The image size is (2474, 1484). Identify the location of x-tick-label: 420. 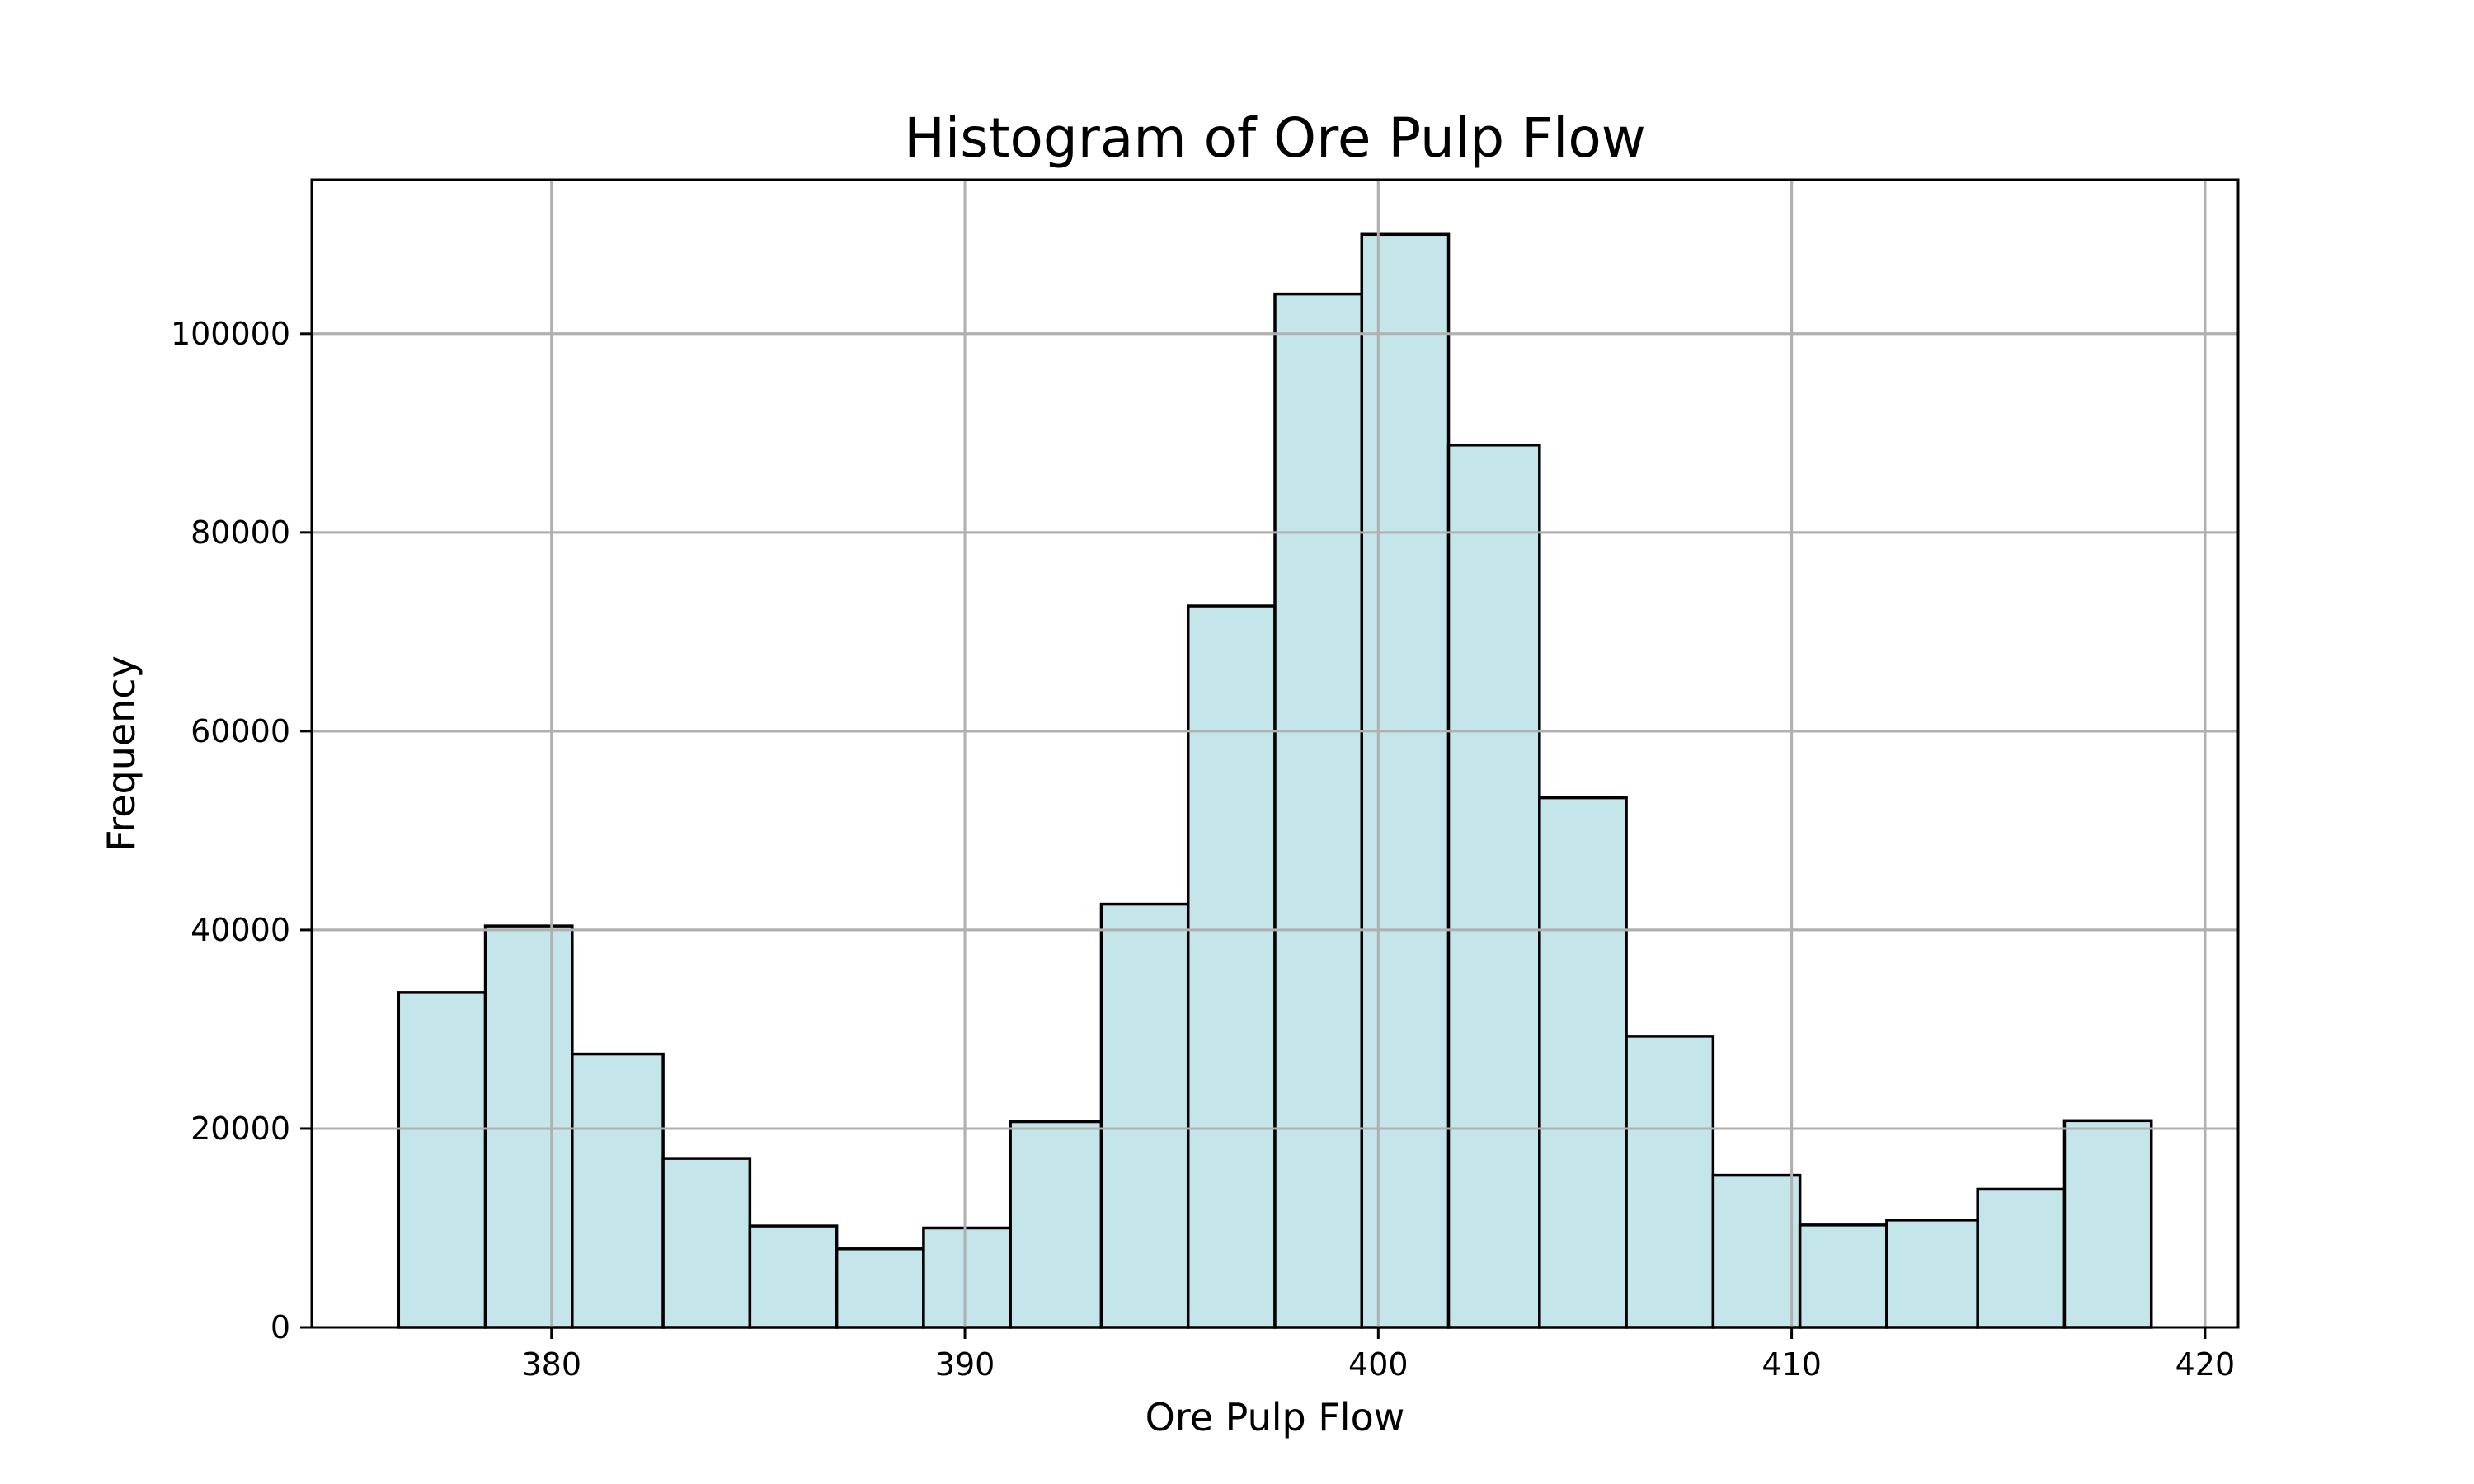
(2205, 1364).